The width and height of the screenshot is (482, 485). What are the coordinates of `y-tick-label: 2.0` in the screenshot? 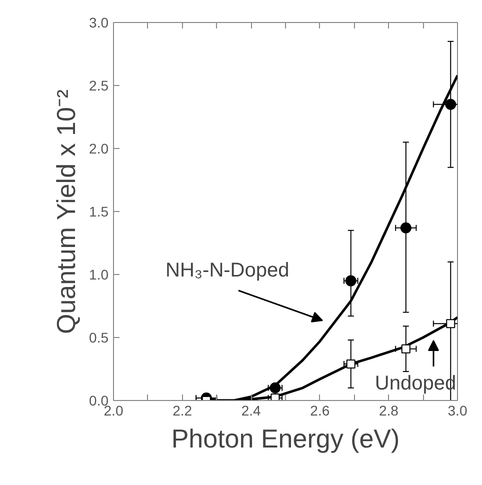 It's located at (99, 148).